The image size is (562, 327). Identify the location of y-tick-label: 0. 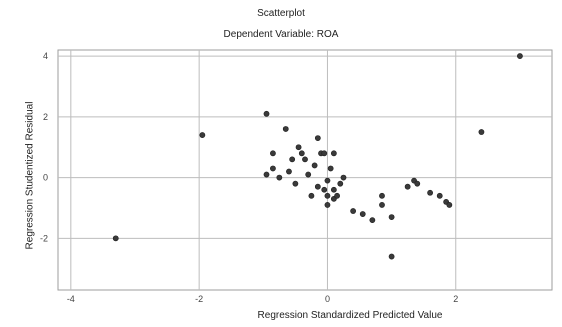
(45, 178).